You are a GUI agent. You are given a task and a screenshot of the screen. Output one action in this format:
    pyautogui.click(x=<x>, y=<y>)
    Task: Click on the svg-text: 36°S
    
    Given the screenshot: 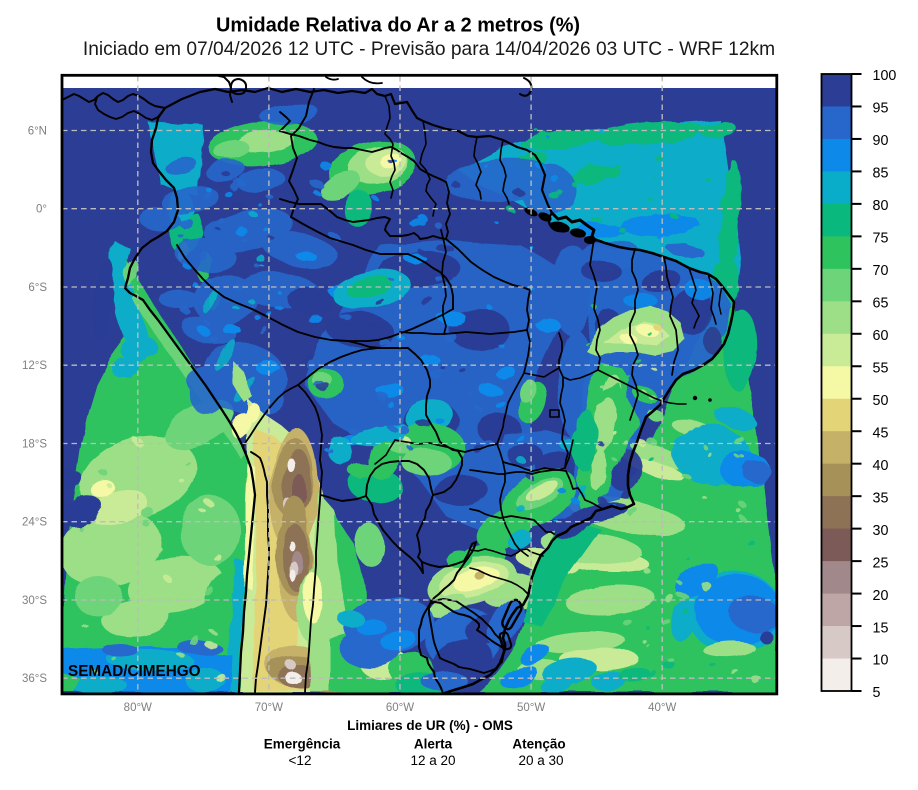 What is the action you would take?
    pyautogui.click(x=34, y=679)
    